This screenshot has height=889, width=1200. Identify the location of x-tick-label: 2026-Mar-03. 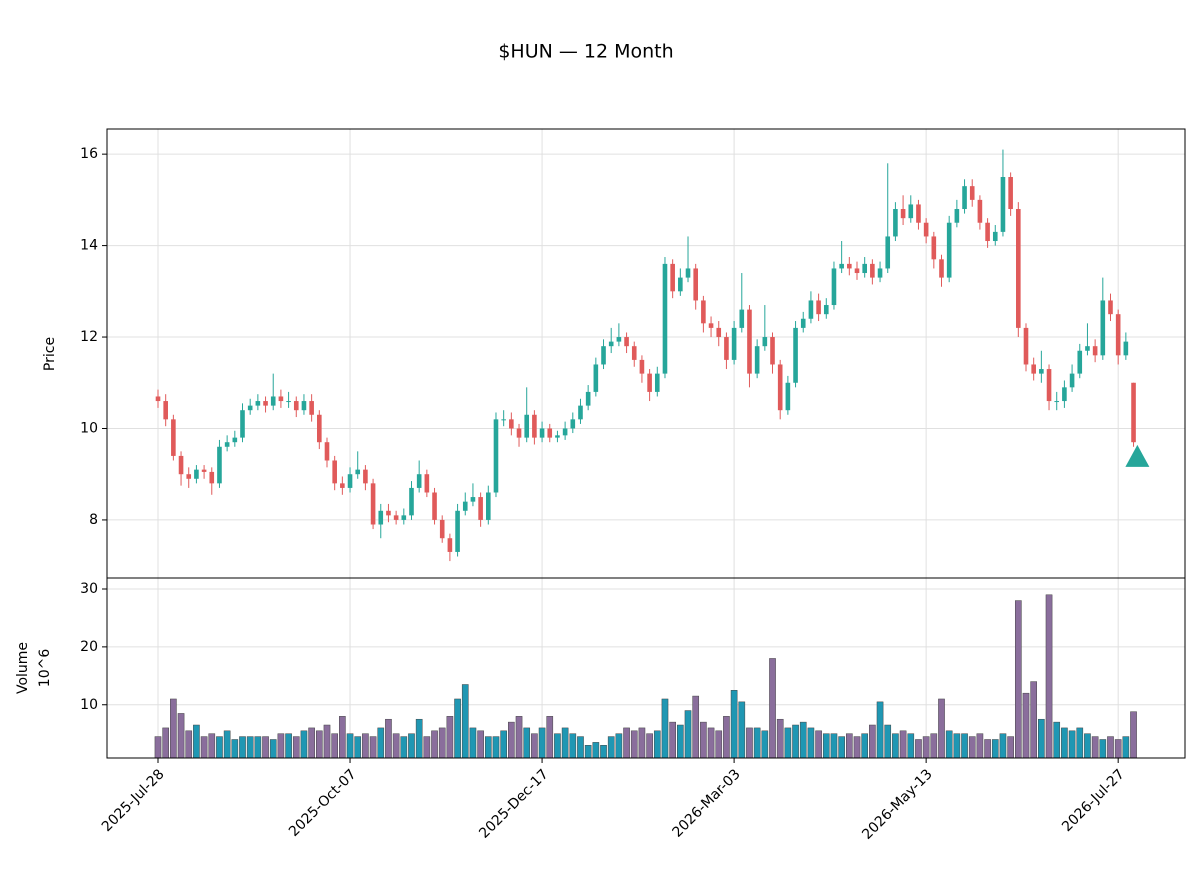
(706, 803).